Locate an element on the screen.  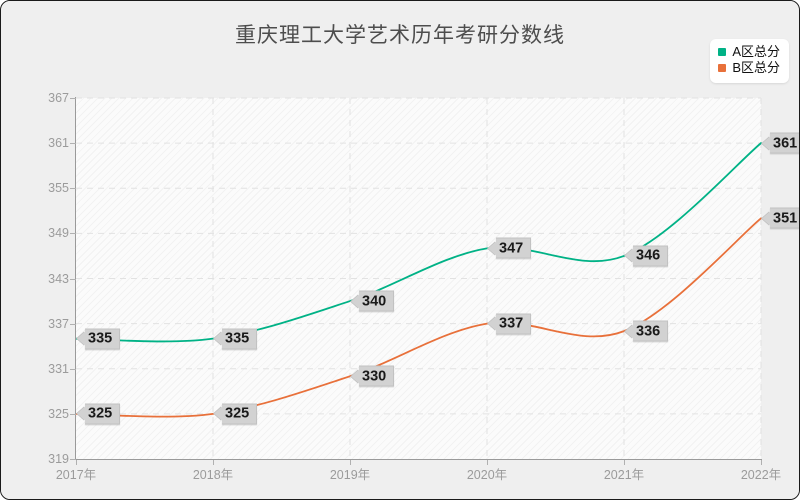
y-axis-line is located at coordinates (75, 278).